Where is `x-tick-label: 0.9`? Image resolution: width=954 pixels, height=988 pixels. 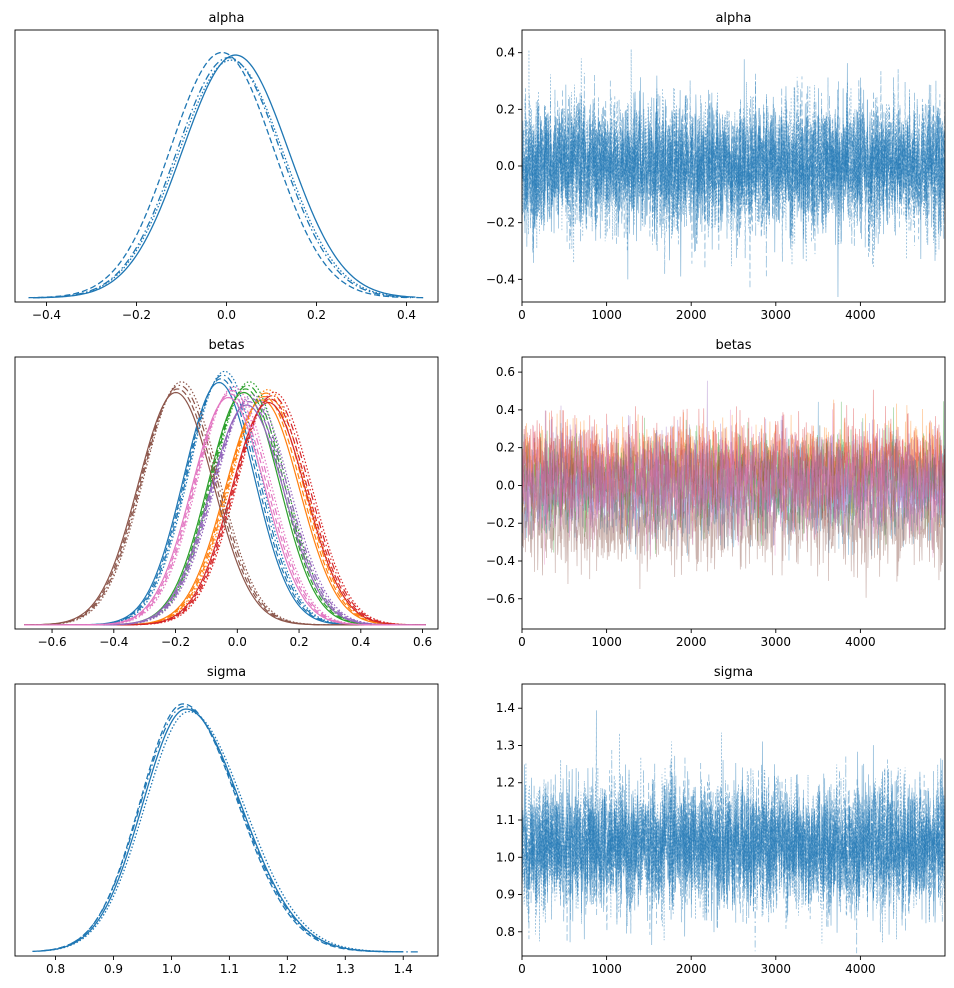
x-tick-label: 0.9 is located at coordinates (113, 969).